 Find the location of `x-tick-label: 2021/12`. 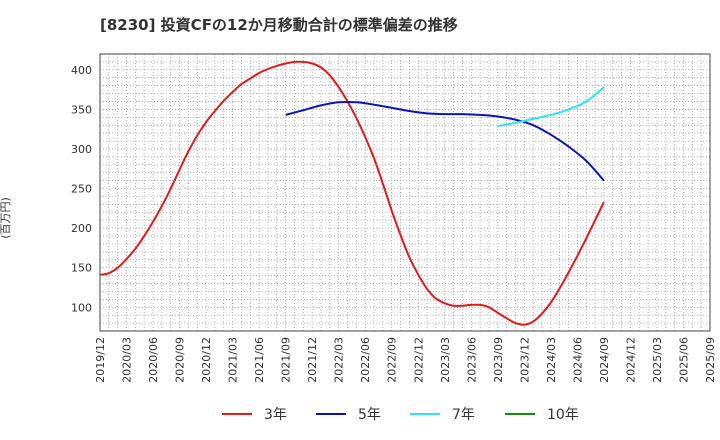

x-tick-label: 2021/12 is located at coordinates (312, 360).